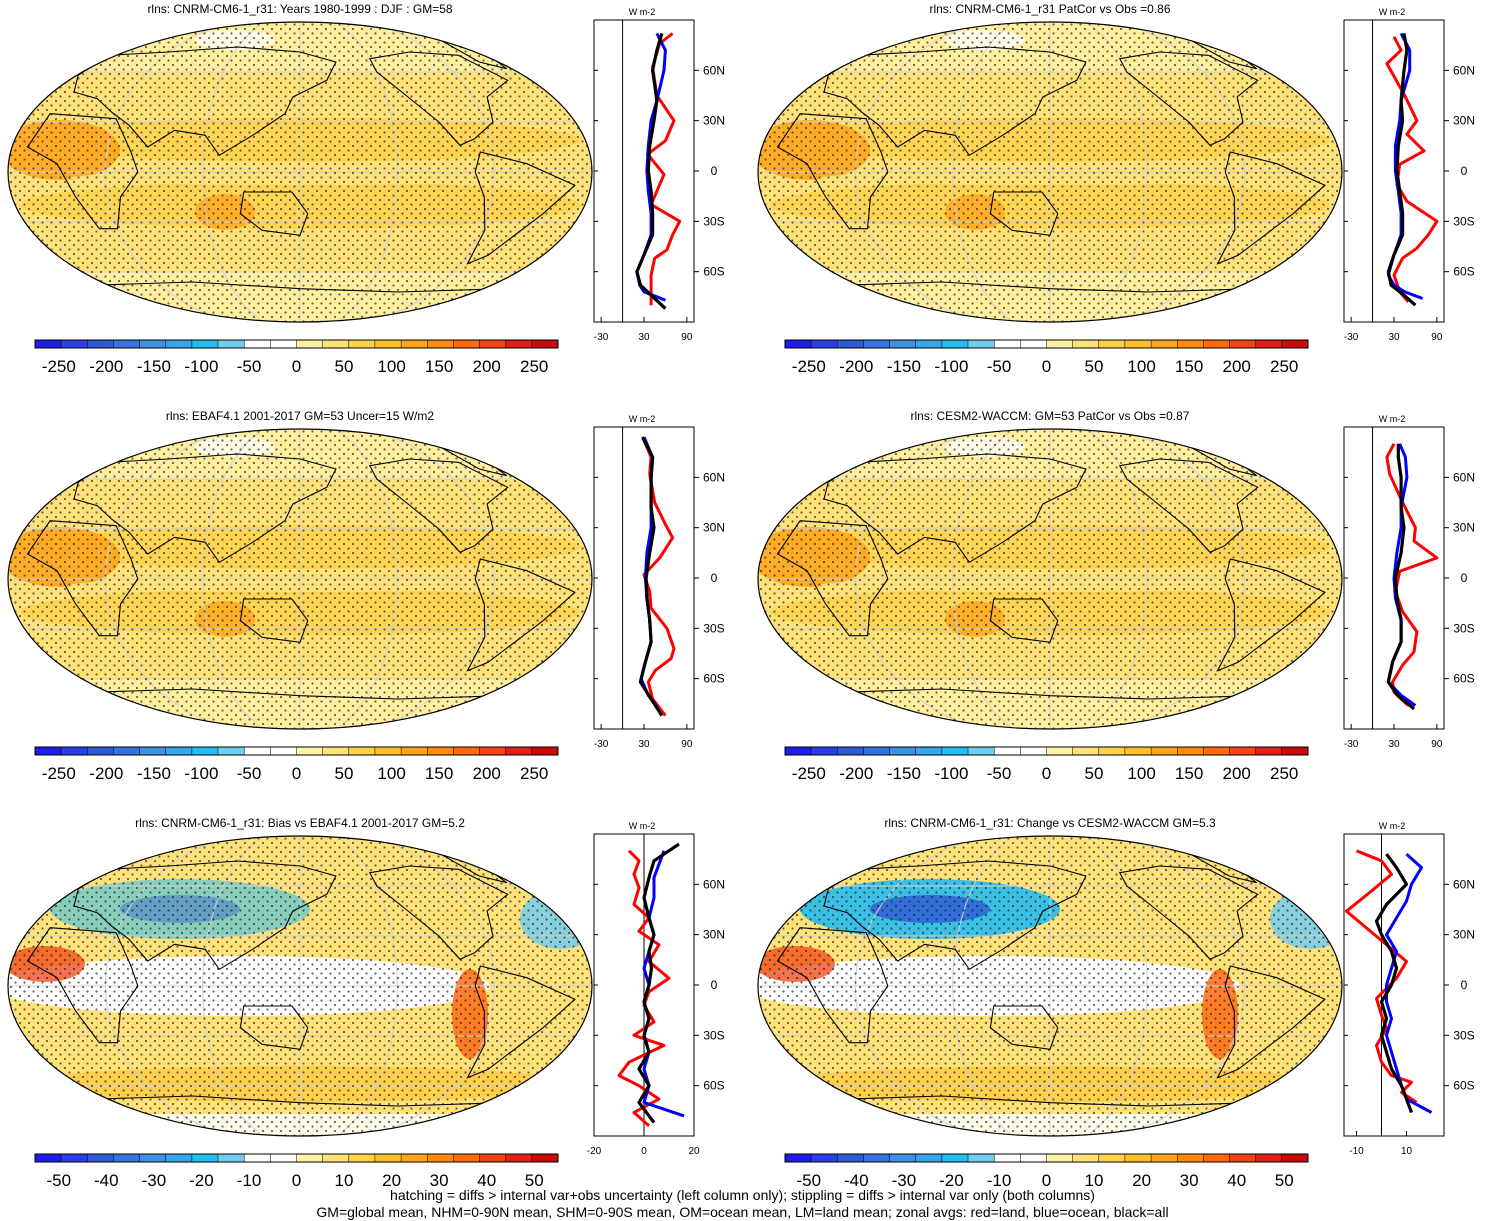 This screenshot has width=1485, height=1221. What do you see at coordinates (904, 366) in the screenshot?
I see `colorbar-tick-label: -150` at bounding box center [904, 366].